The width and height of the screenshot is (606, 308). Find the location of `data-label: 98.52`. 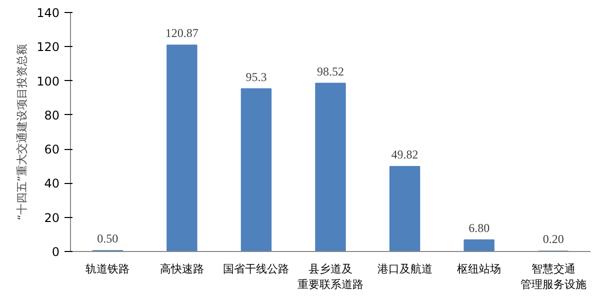

data-label: 98.52 is located at coordinates (330, 71).